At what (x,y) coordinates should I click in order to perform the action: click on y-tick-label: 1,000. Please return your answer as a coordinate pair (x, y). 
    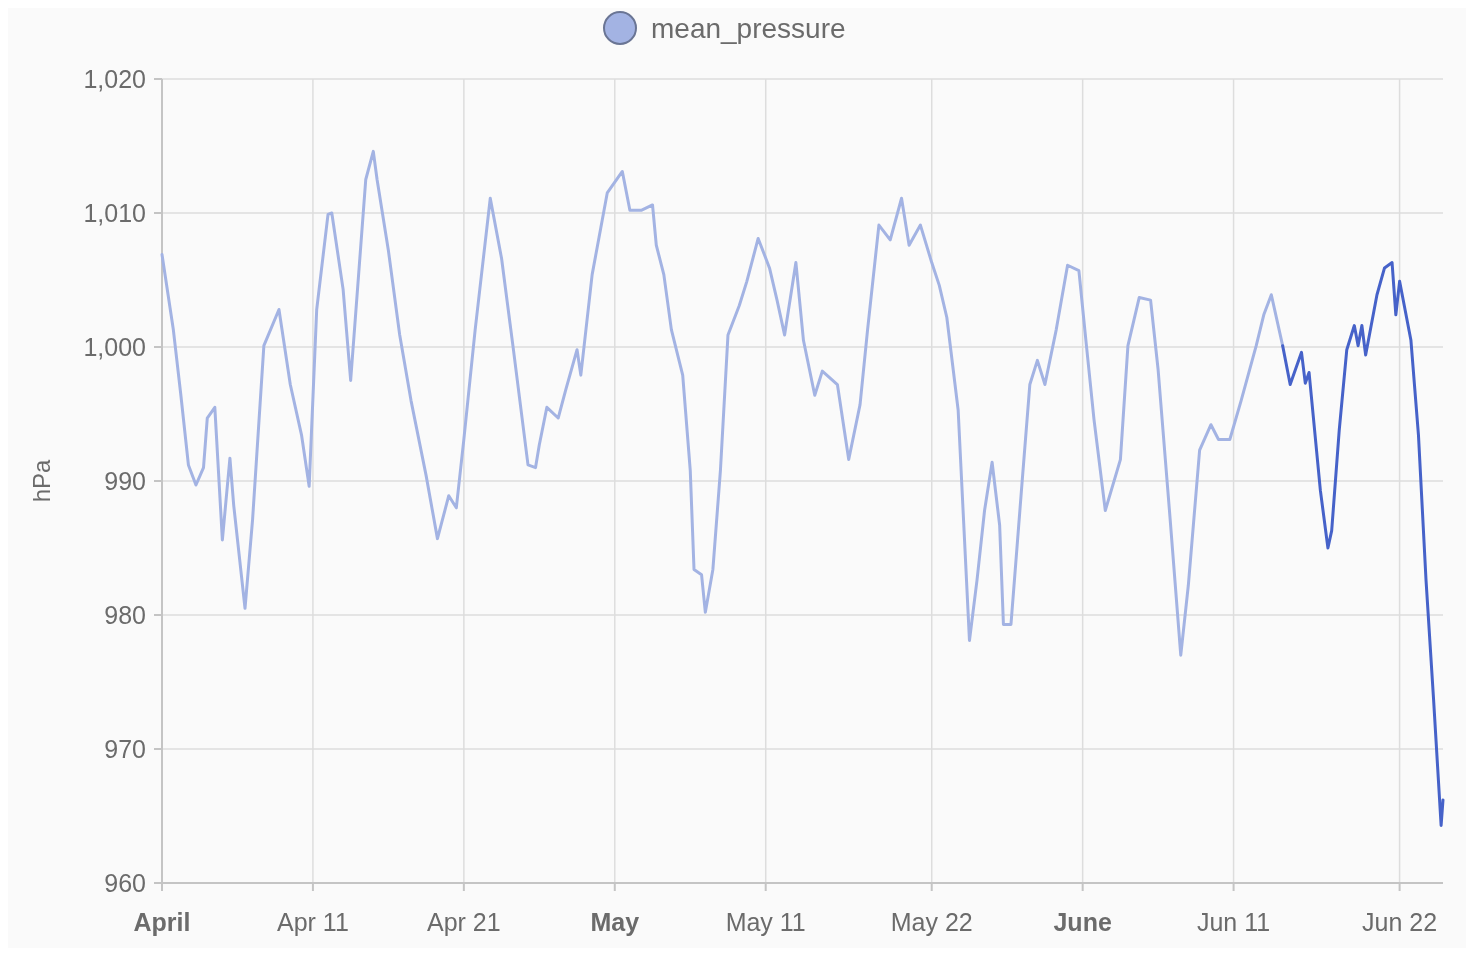
    Looking at the image, I should click on (114, 346).